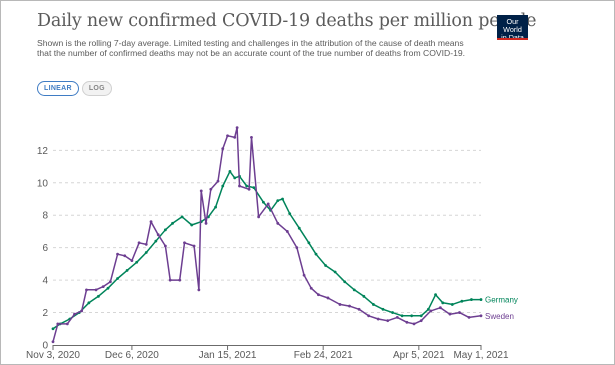 The image size is (615, 365). I want to click on owid-logo: Our World in Data, so click(512, 28).